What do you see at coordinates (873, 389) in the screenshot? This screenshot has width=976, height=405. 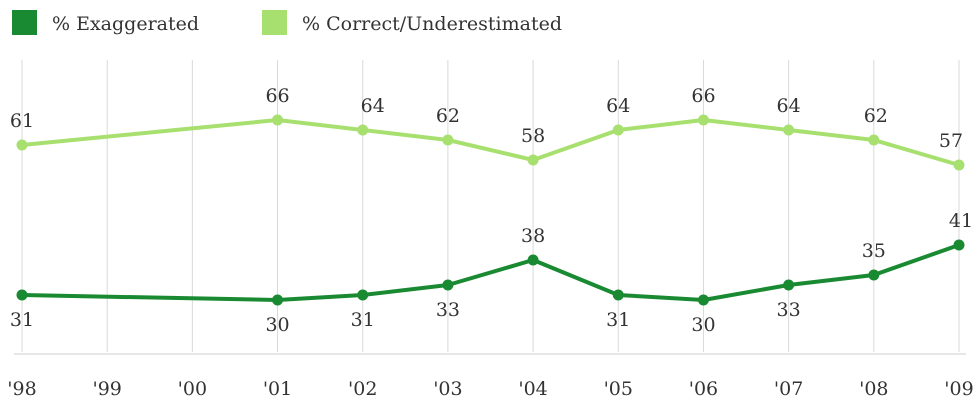 I see `x-tick-label: '08` at bounding box center [873, 389].